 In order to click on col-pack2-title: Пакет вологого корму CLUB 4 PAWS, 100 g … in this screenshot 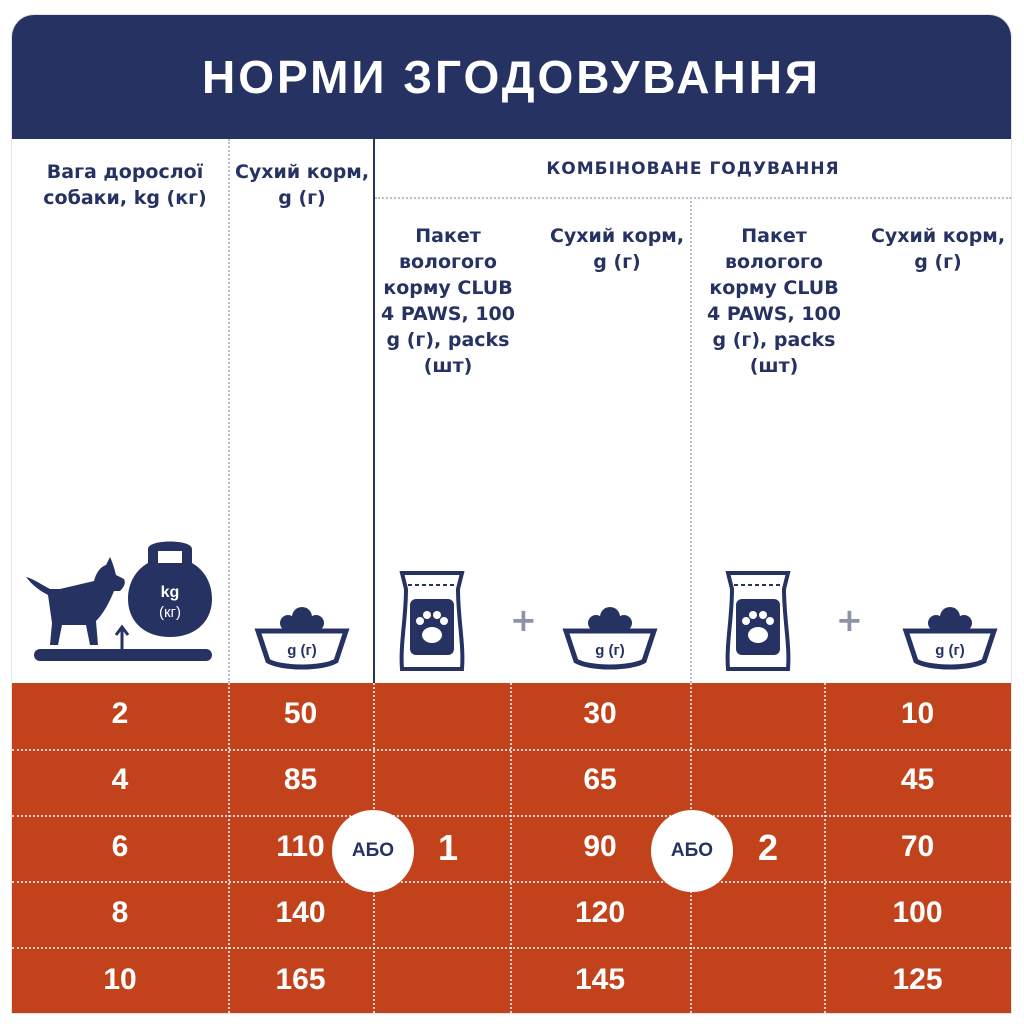, I will do `click(773, 301)`.